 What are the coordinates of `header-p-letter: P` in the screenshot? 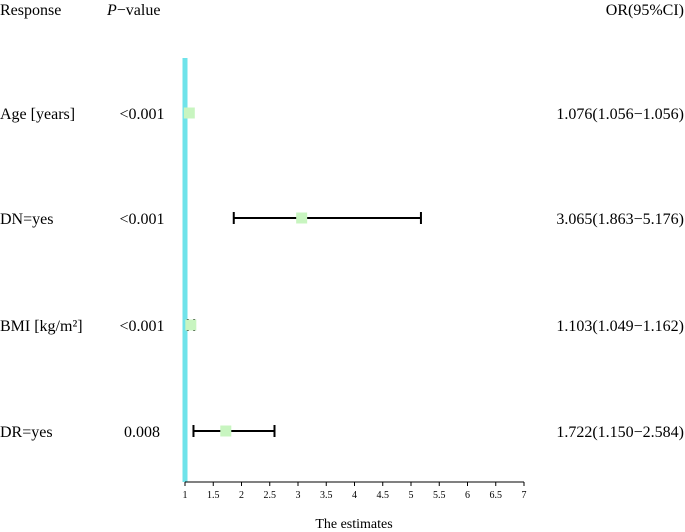 It's located at (111, 10).